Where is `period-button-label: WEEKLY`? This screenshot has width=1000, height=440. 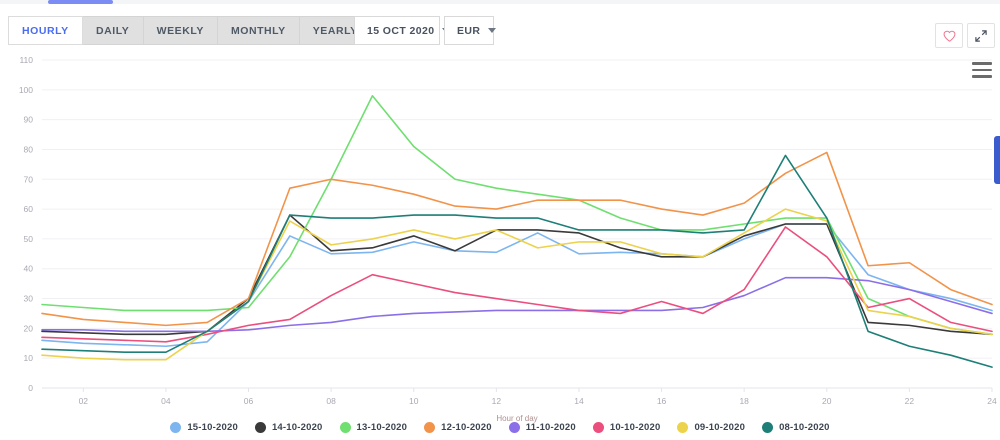 period-button-label: WEEKLY is located at coordinates (180, 30).